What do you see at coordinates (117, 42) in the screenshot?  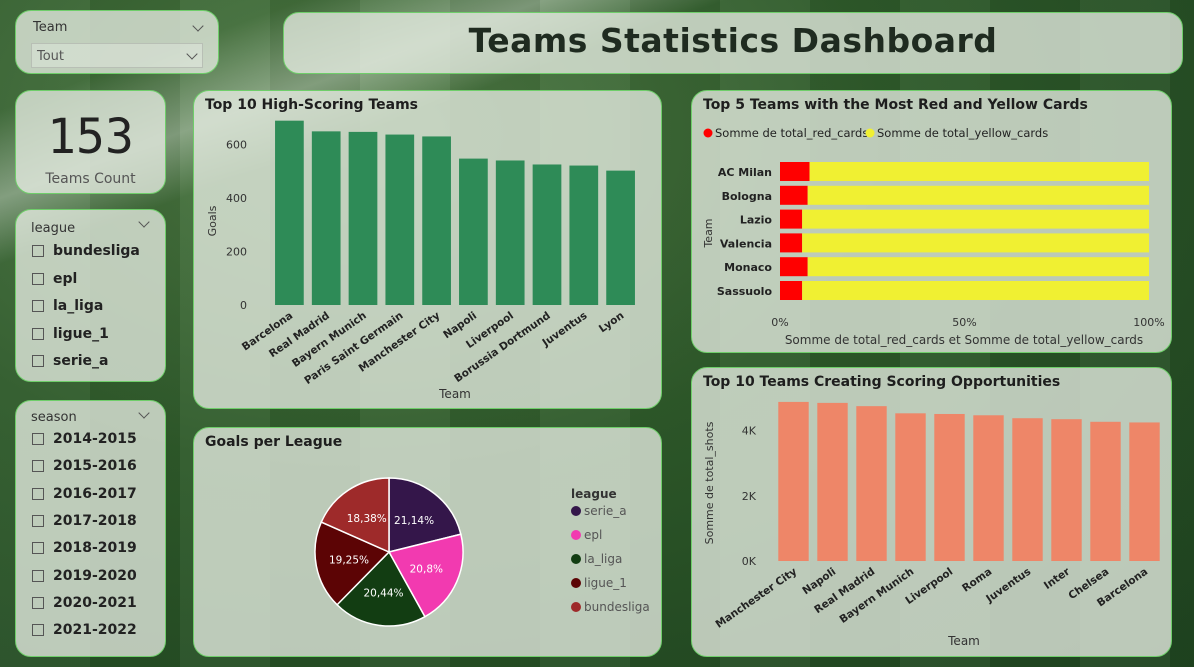 I see `team-slicer: Team Tout` at bounding box center [117, 42].